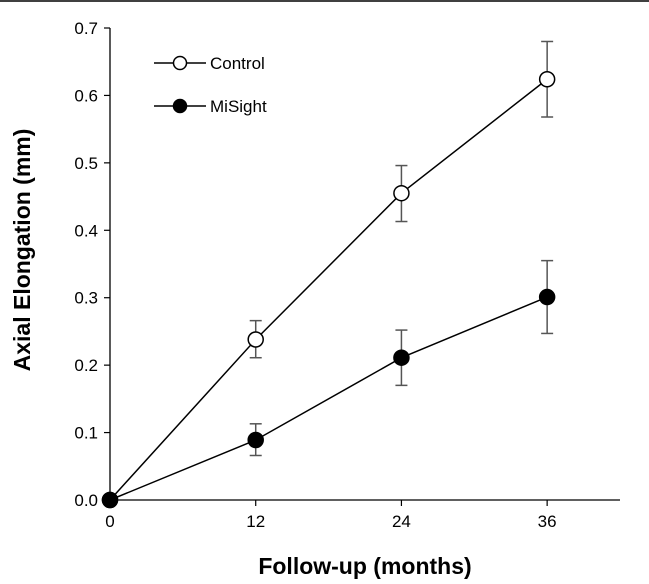  I want to click on x-axis-title: Follow-up (months), so click(364, 566).